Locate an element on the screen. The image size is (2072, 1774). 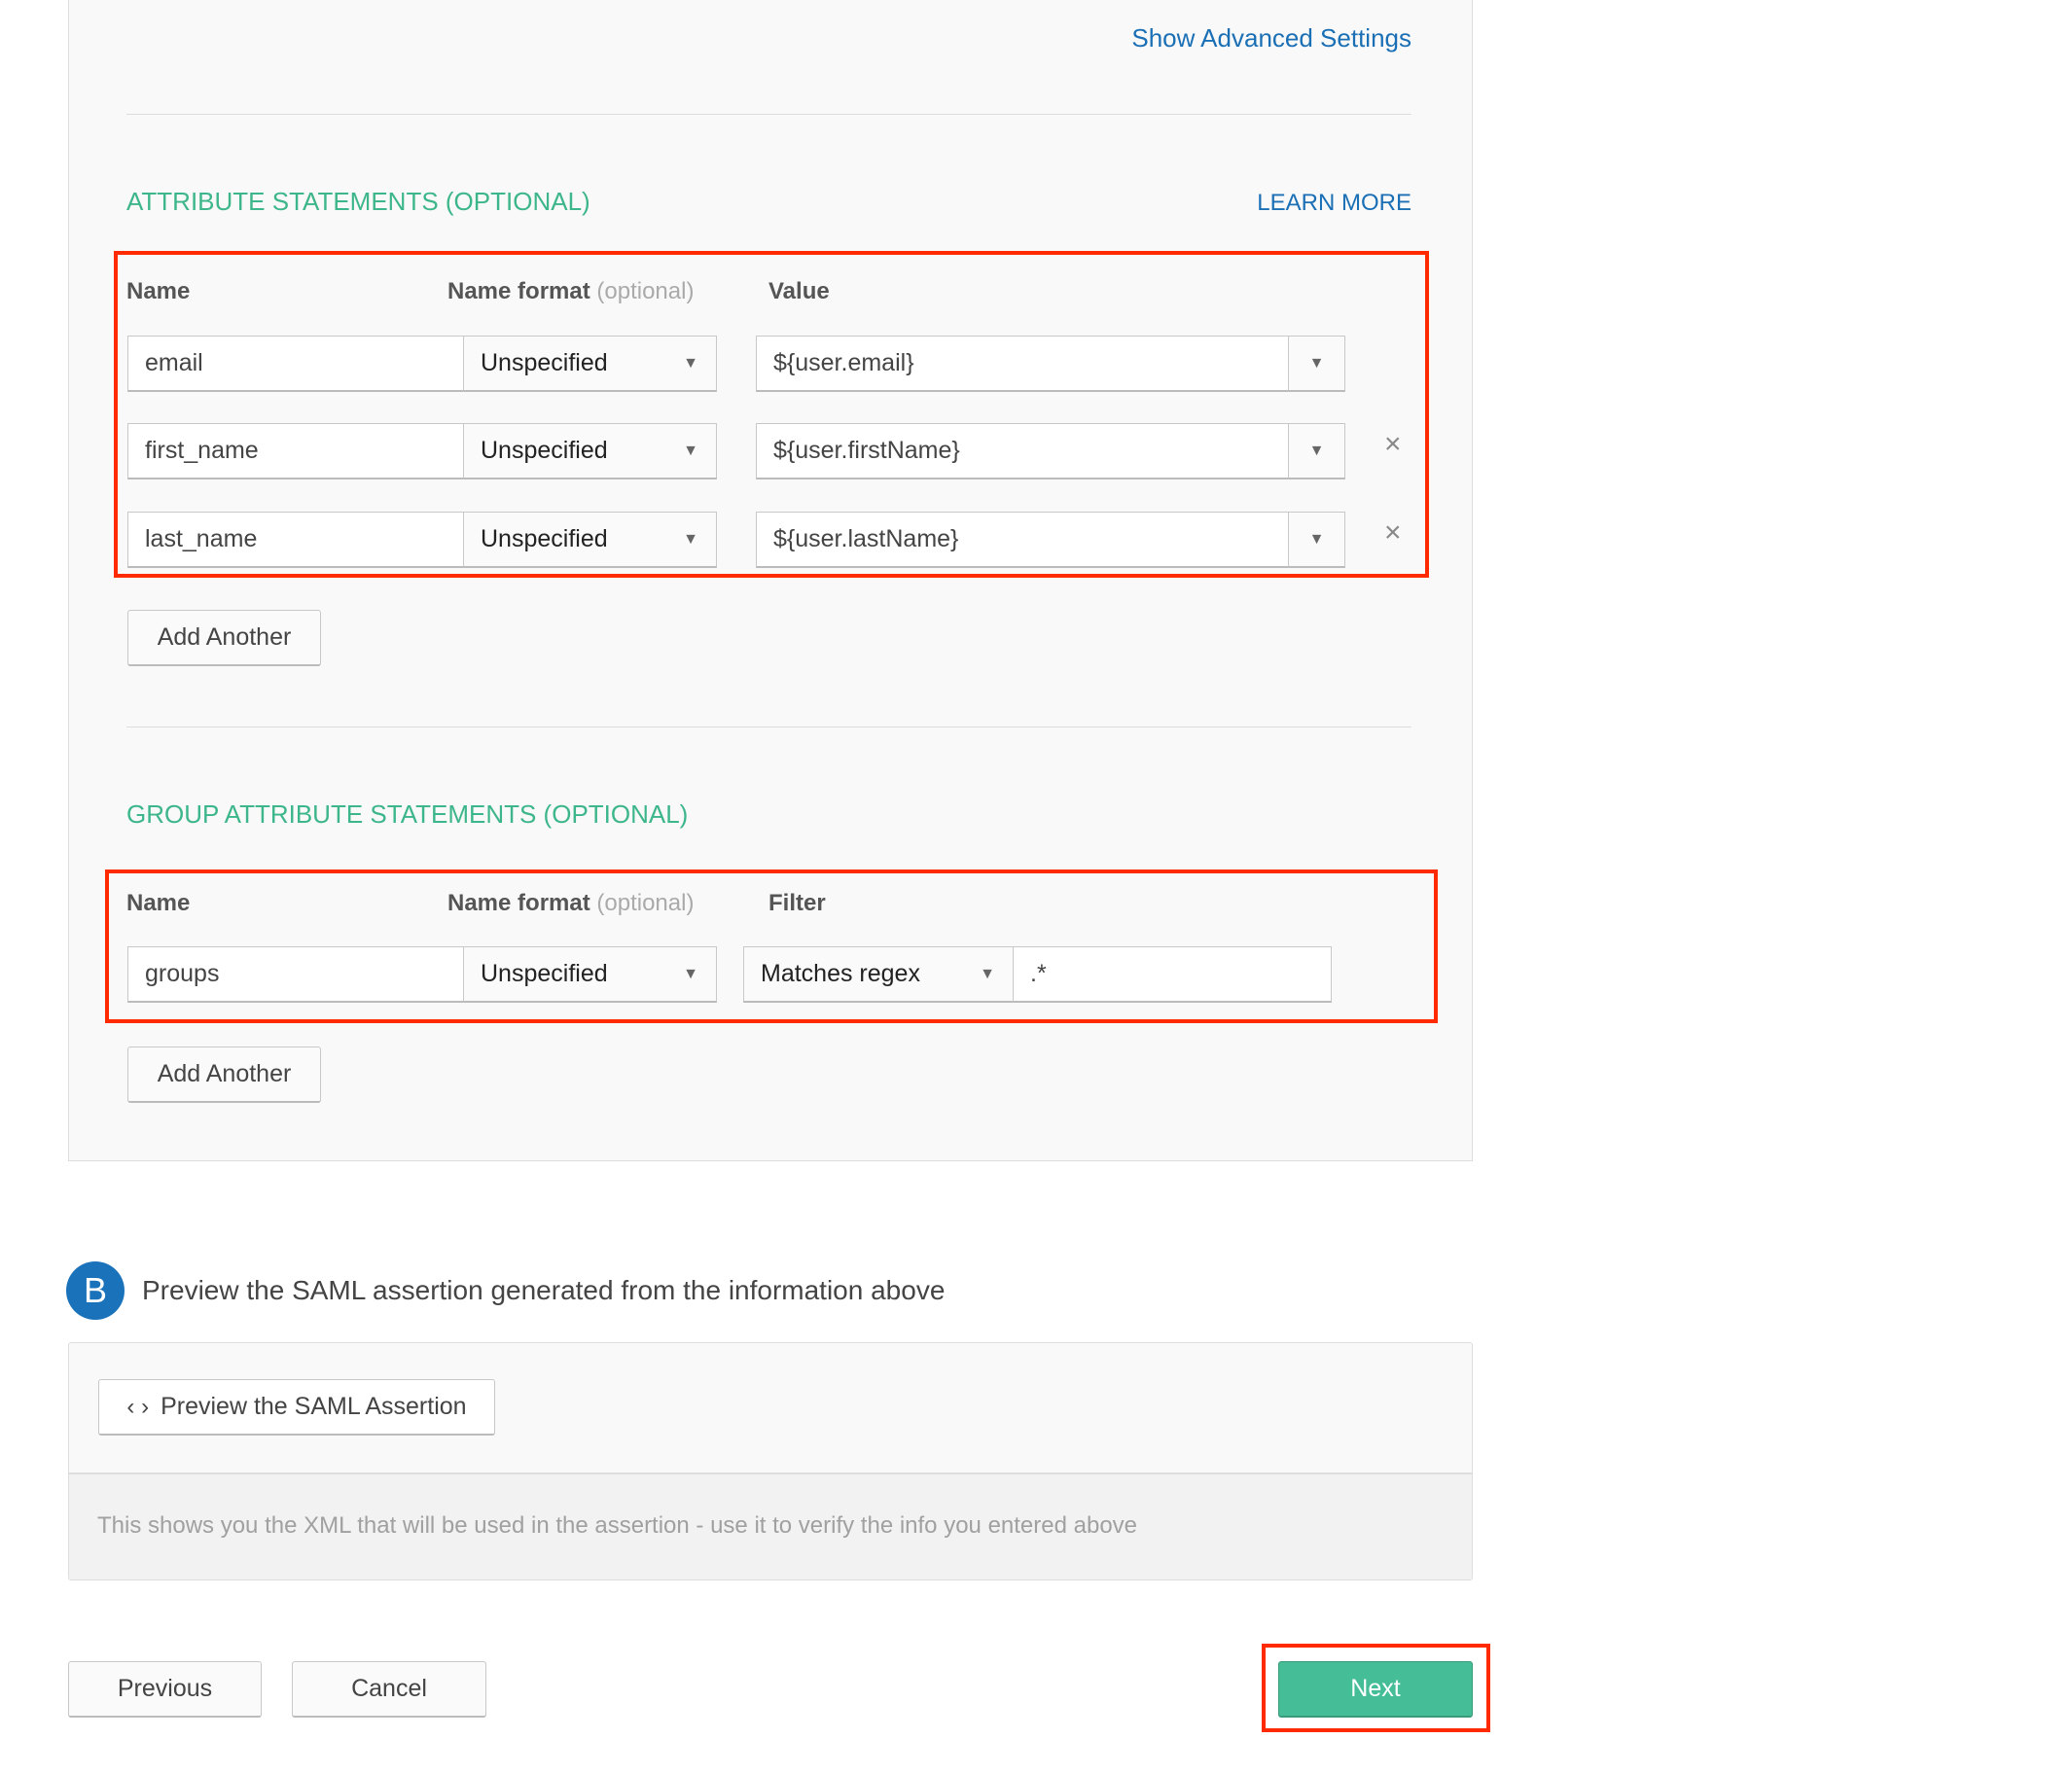
preview-help-area is located at coordinates (770, 1525).